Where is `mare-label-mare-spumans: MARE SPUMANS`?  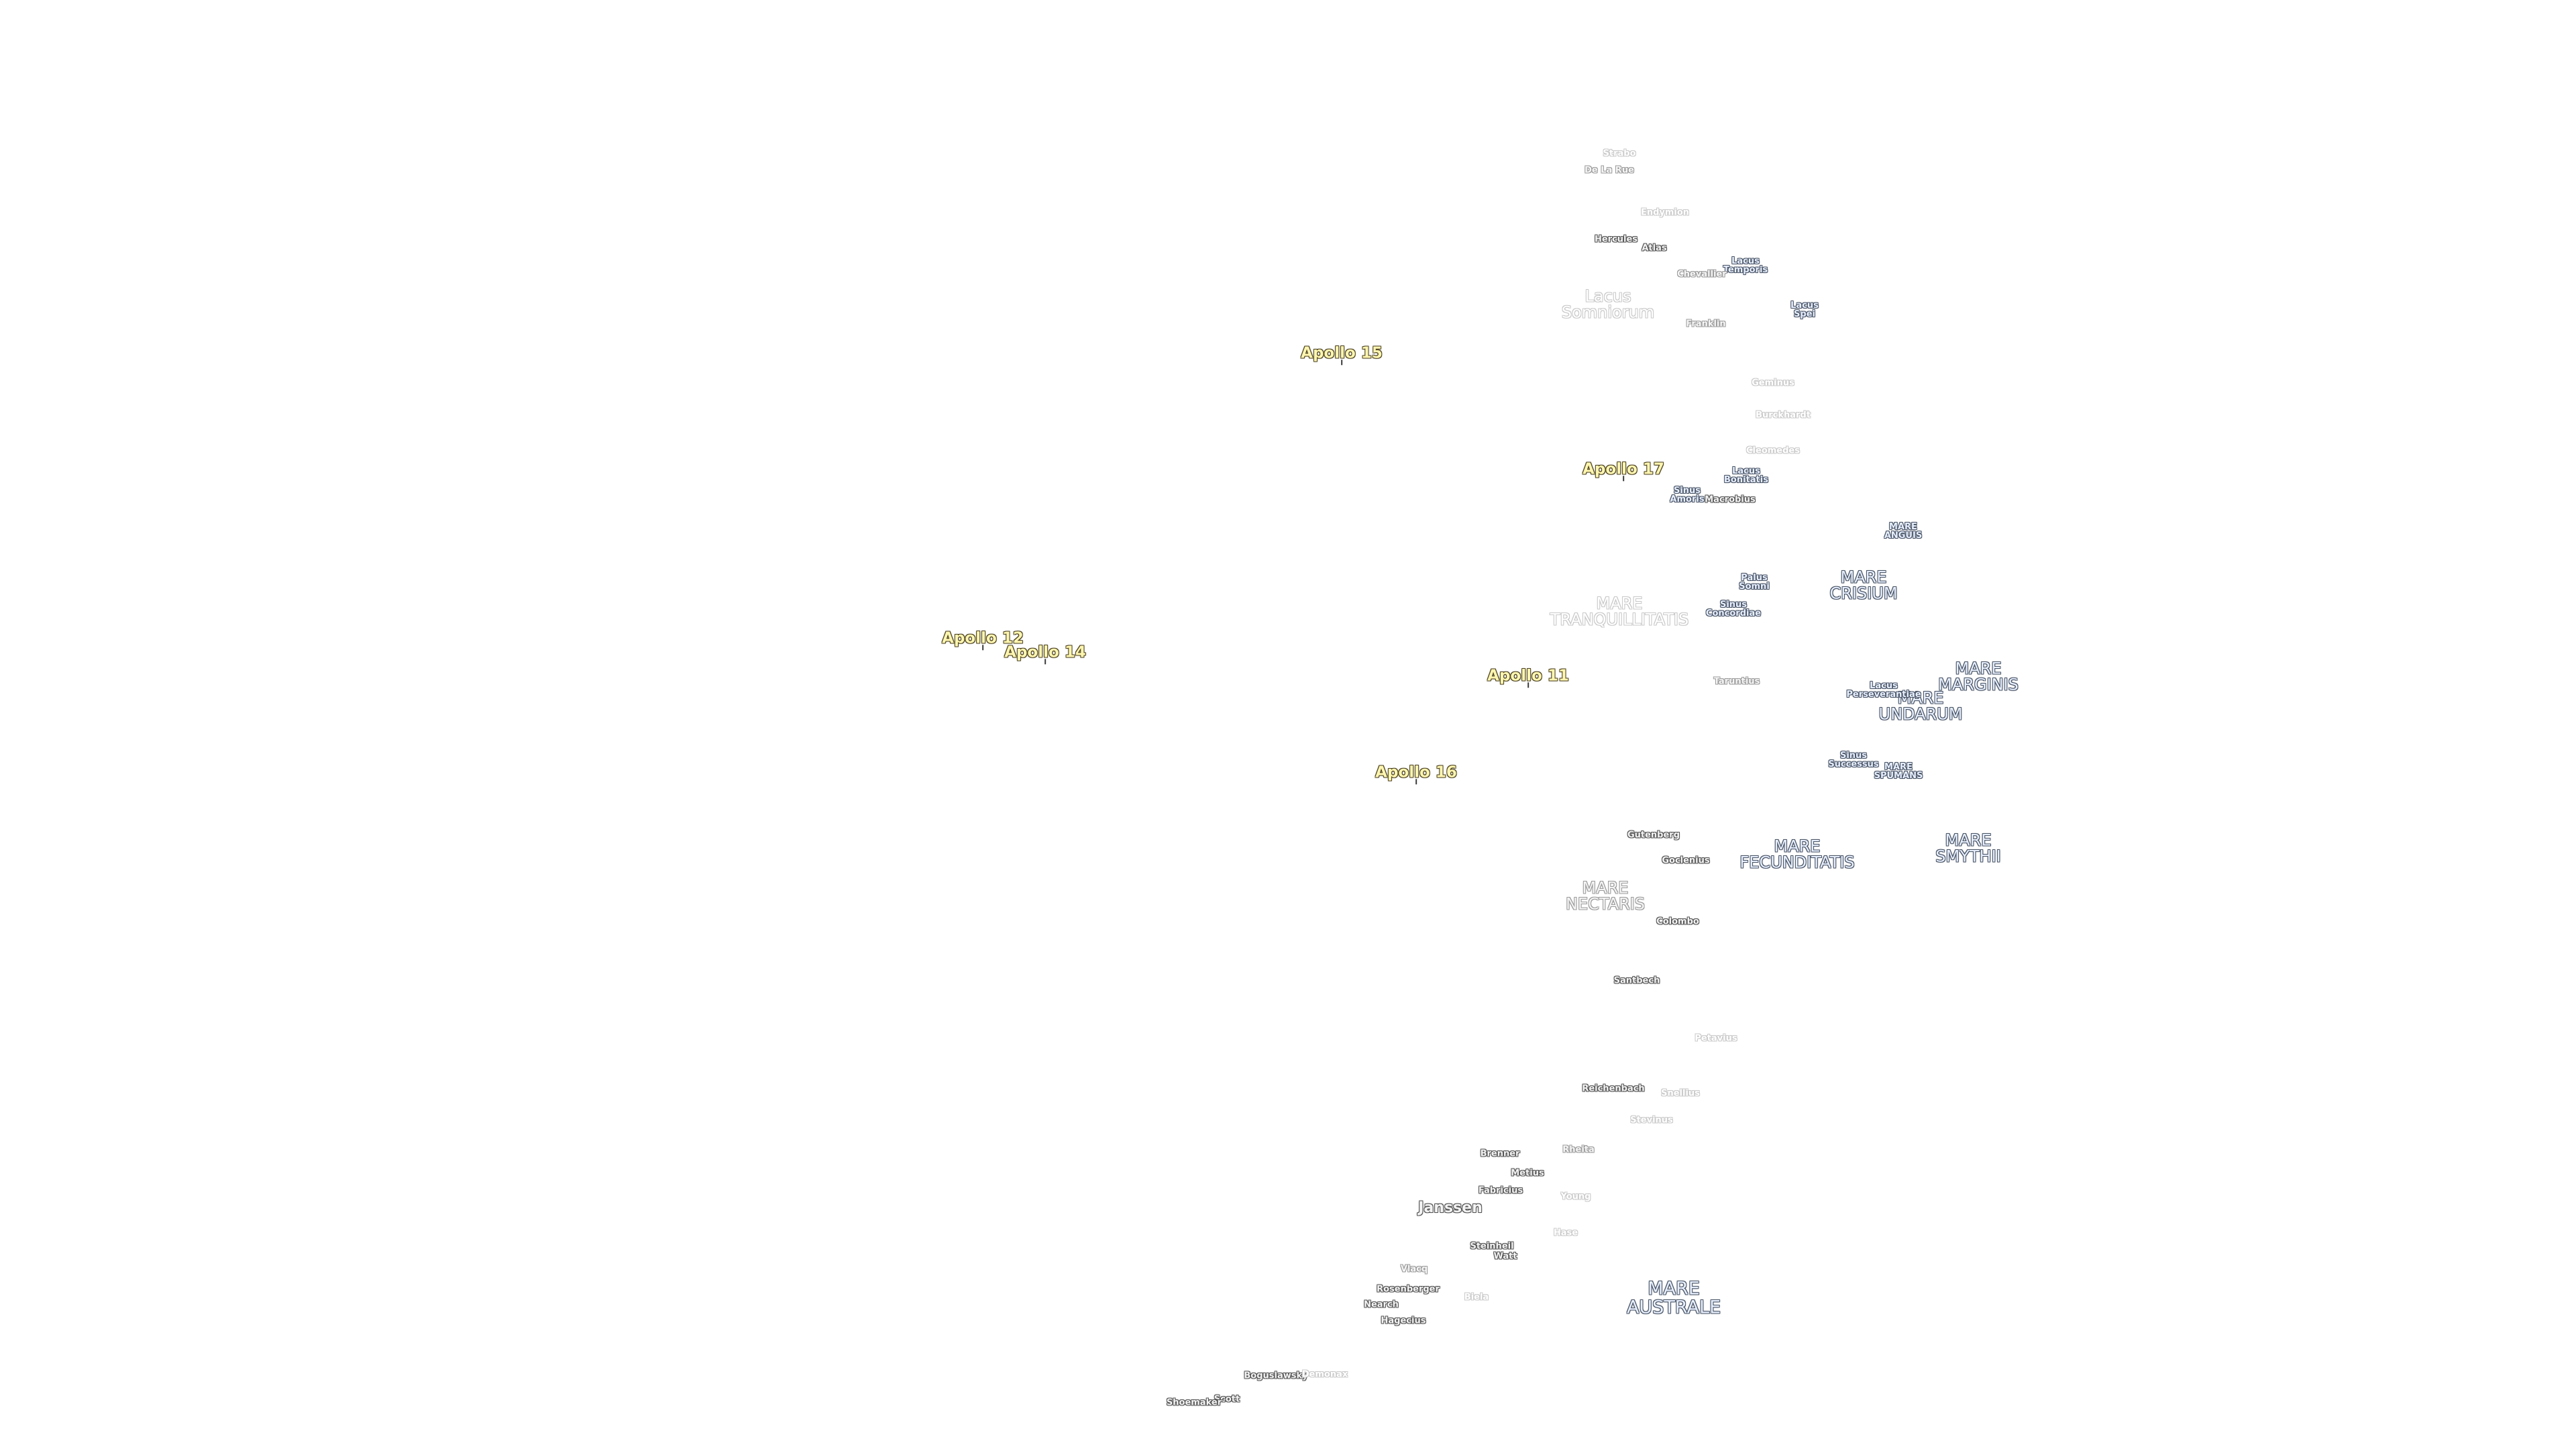
mare-label-mare-spumans: MARE SPUMANS is located at coordinates (1898, 771).